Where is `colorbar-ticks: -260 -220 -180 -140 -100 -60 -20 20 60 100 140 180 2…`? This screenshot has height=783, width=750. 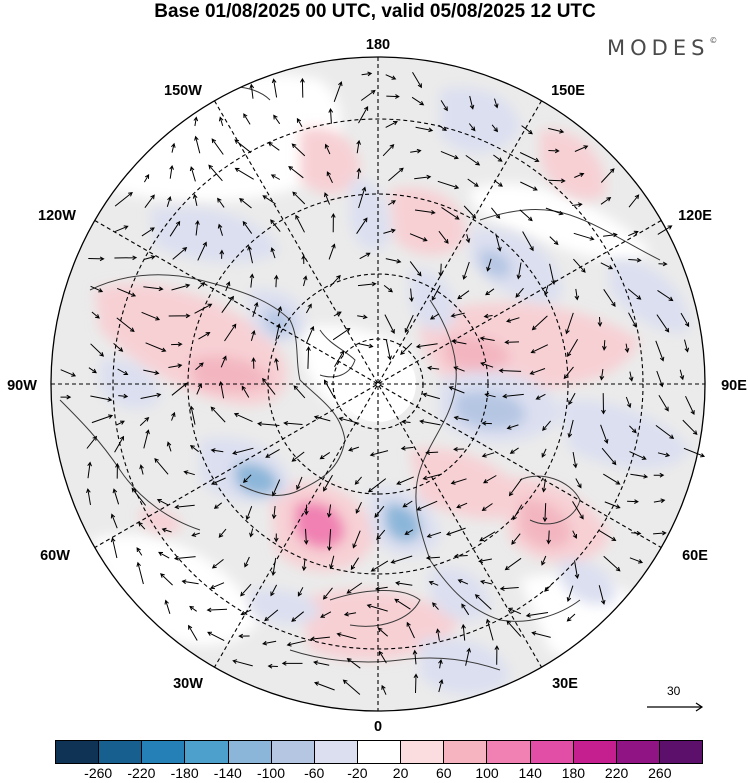 colorbar-ticks: -260 -220 -180 -140 -100 -60 -20 20 60 100 140 180 2… is located at coordinates (375, 774).